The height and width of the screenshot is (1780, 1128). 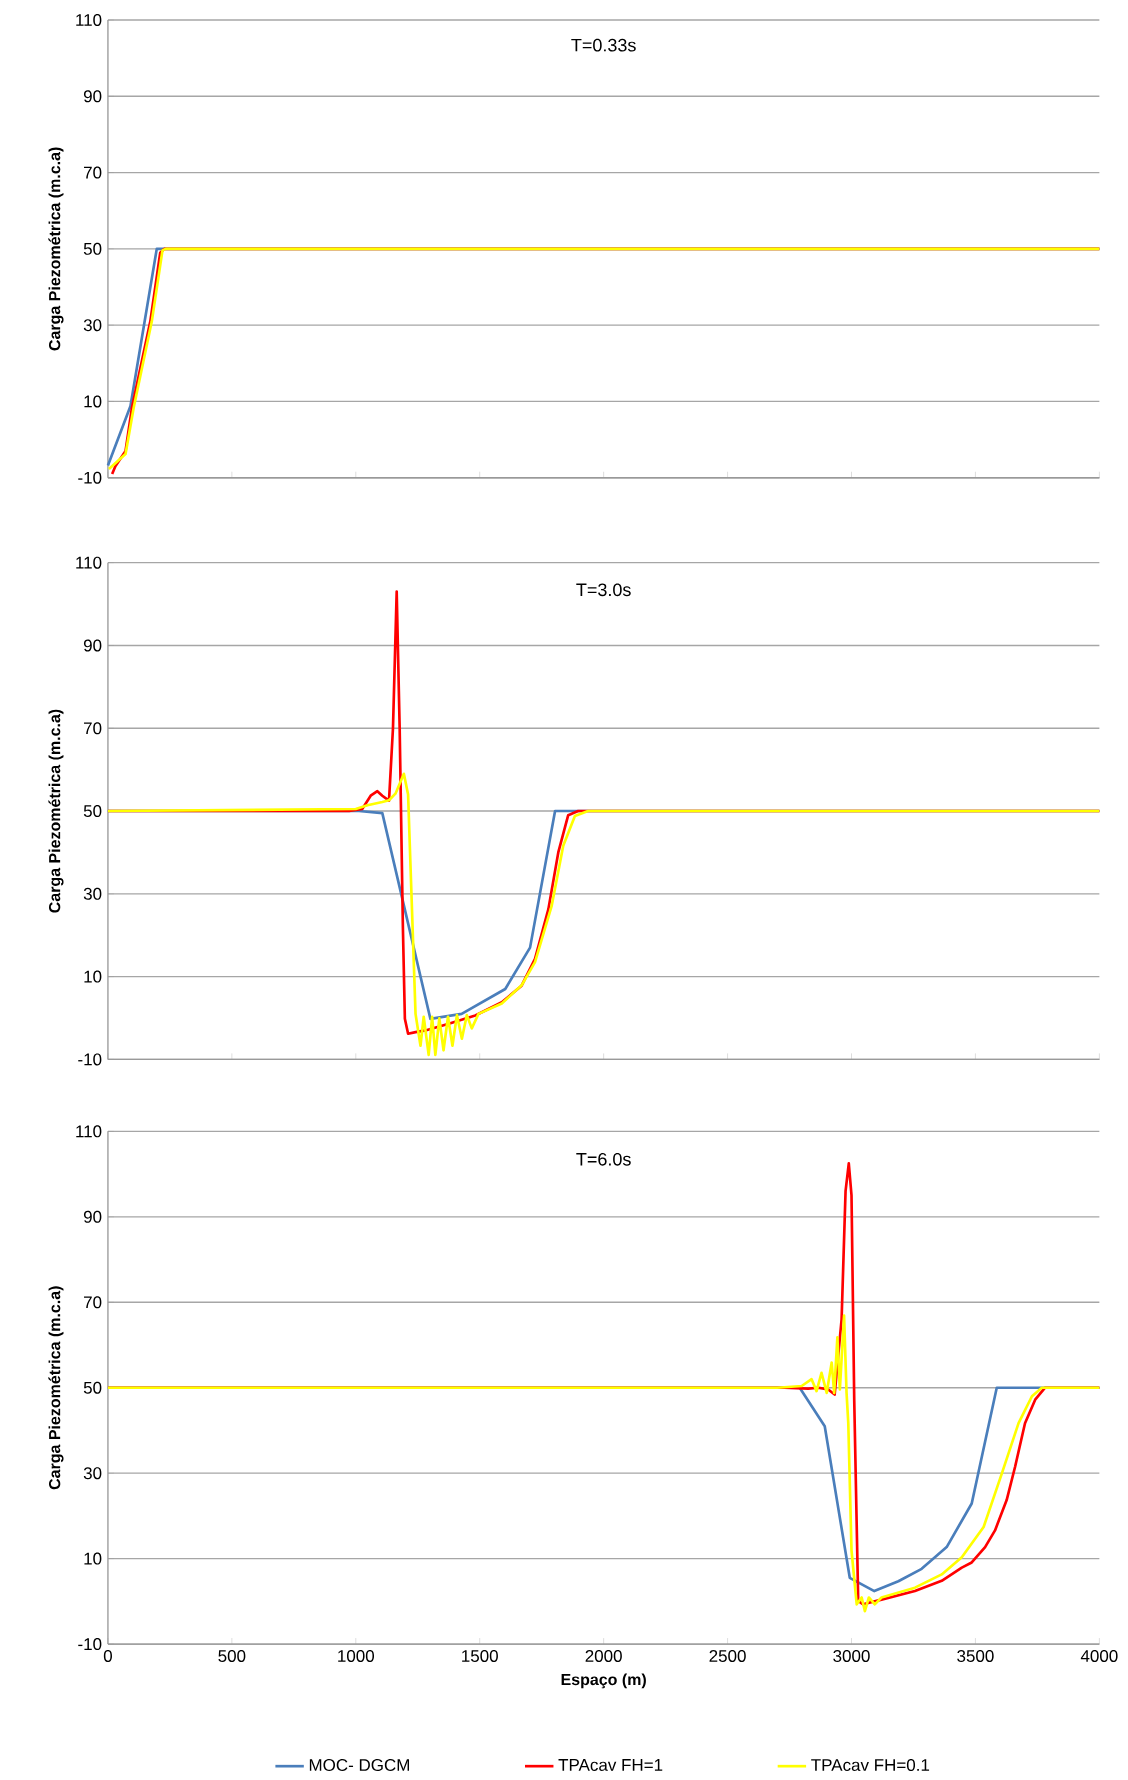 What do you see at coordinates (232, 1655) in the screenshot?
I see `x-tick-label: 500` at bounding box center [232, 1655].